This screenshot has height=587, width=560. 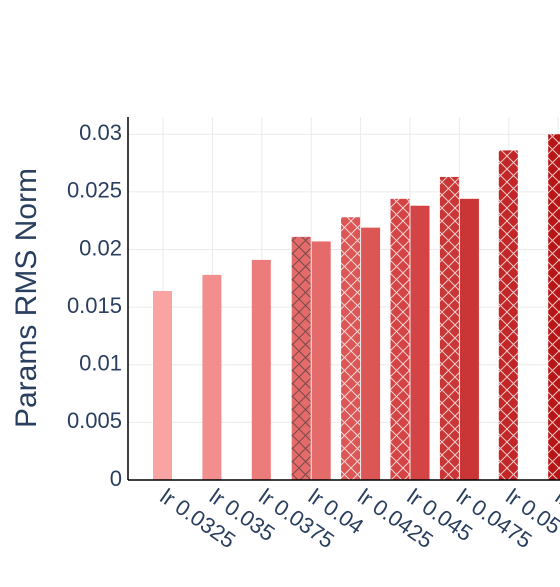 I want to click on y-tick-label: 0.005, so click(x=94, y=420).